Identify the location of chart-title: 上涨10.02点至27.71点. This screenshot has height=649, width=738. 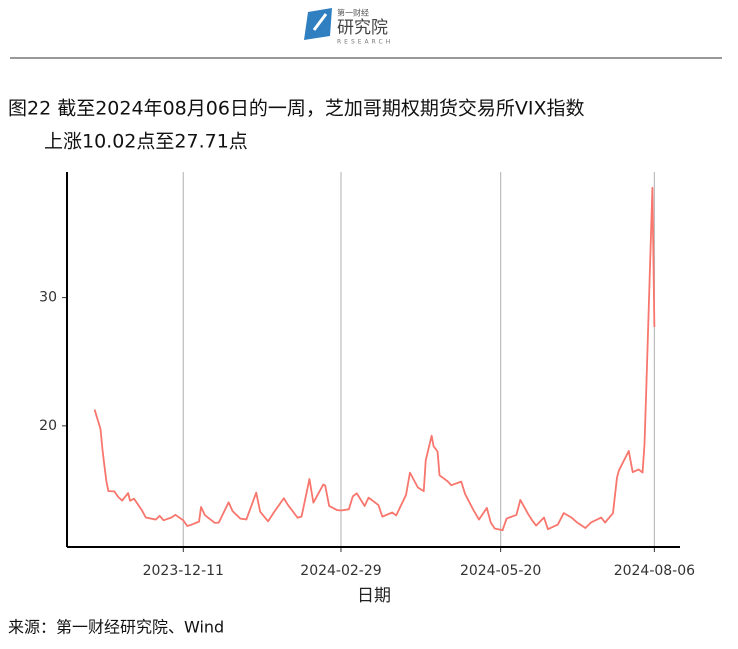
(146, 142).